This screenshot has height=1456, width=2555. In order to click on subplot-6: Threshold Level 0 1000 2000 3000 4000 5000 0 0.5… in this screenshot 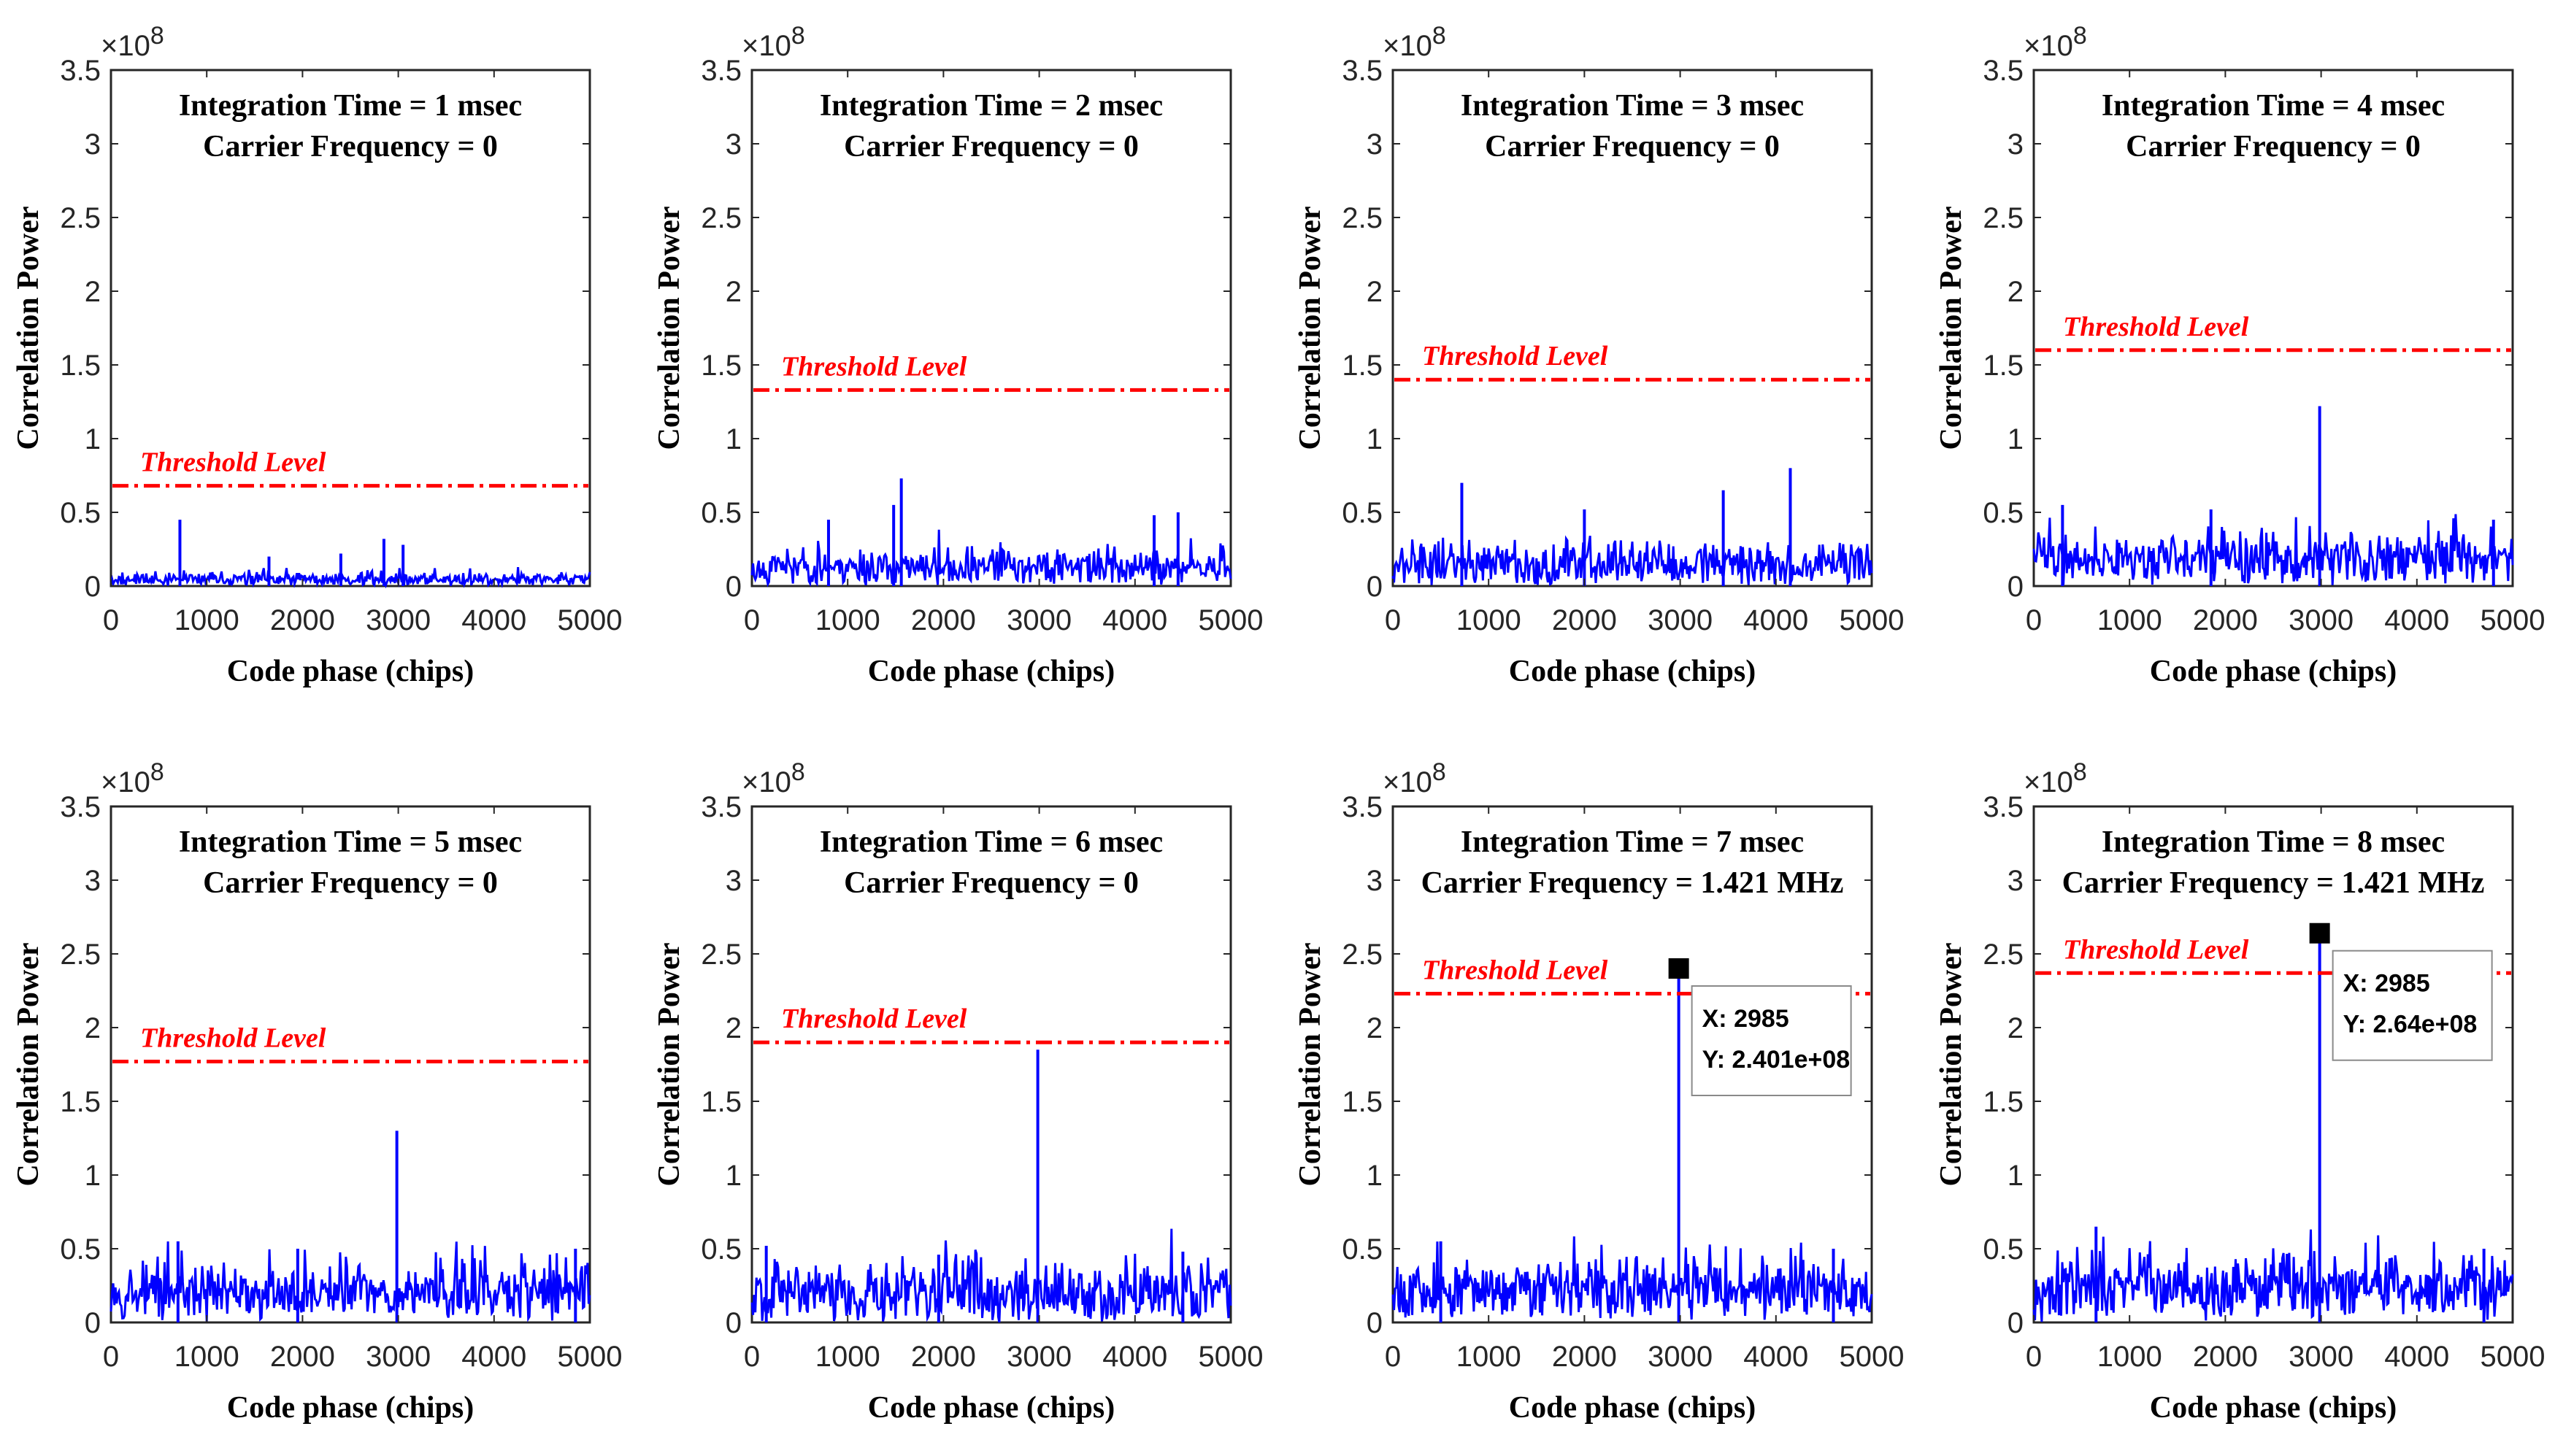, I will do `click(958, 1091)`.